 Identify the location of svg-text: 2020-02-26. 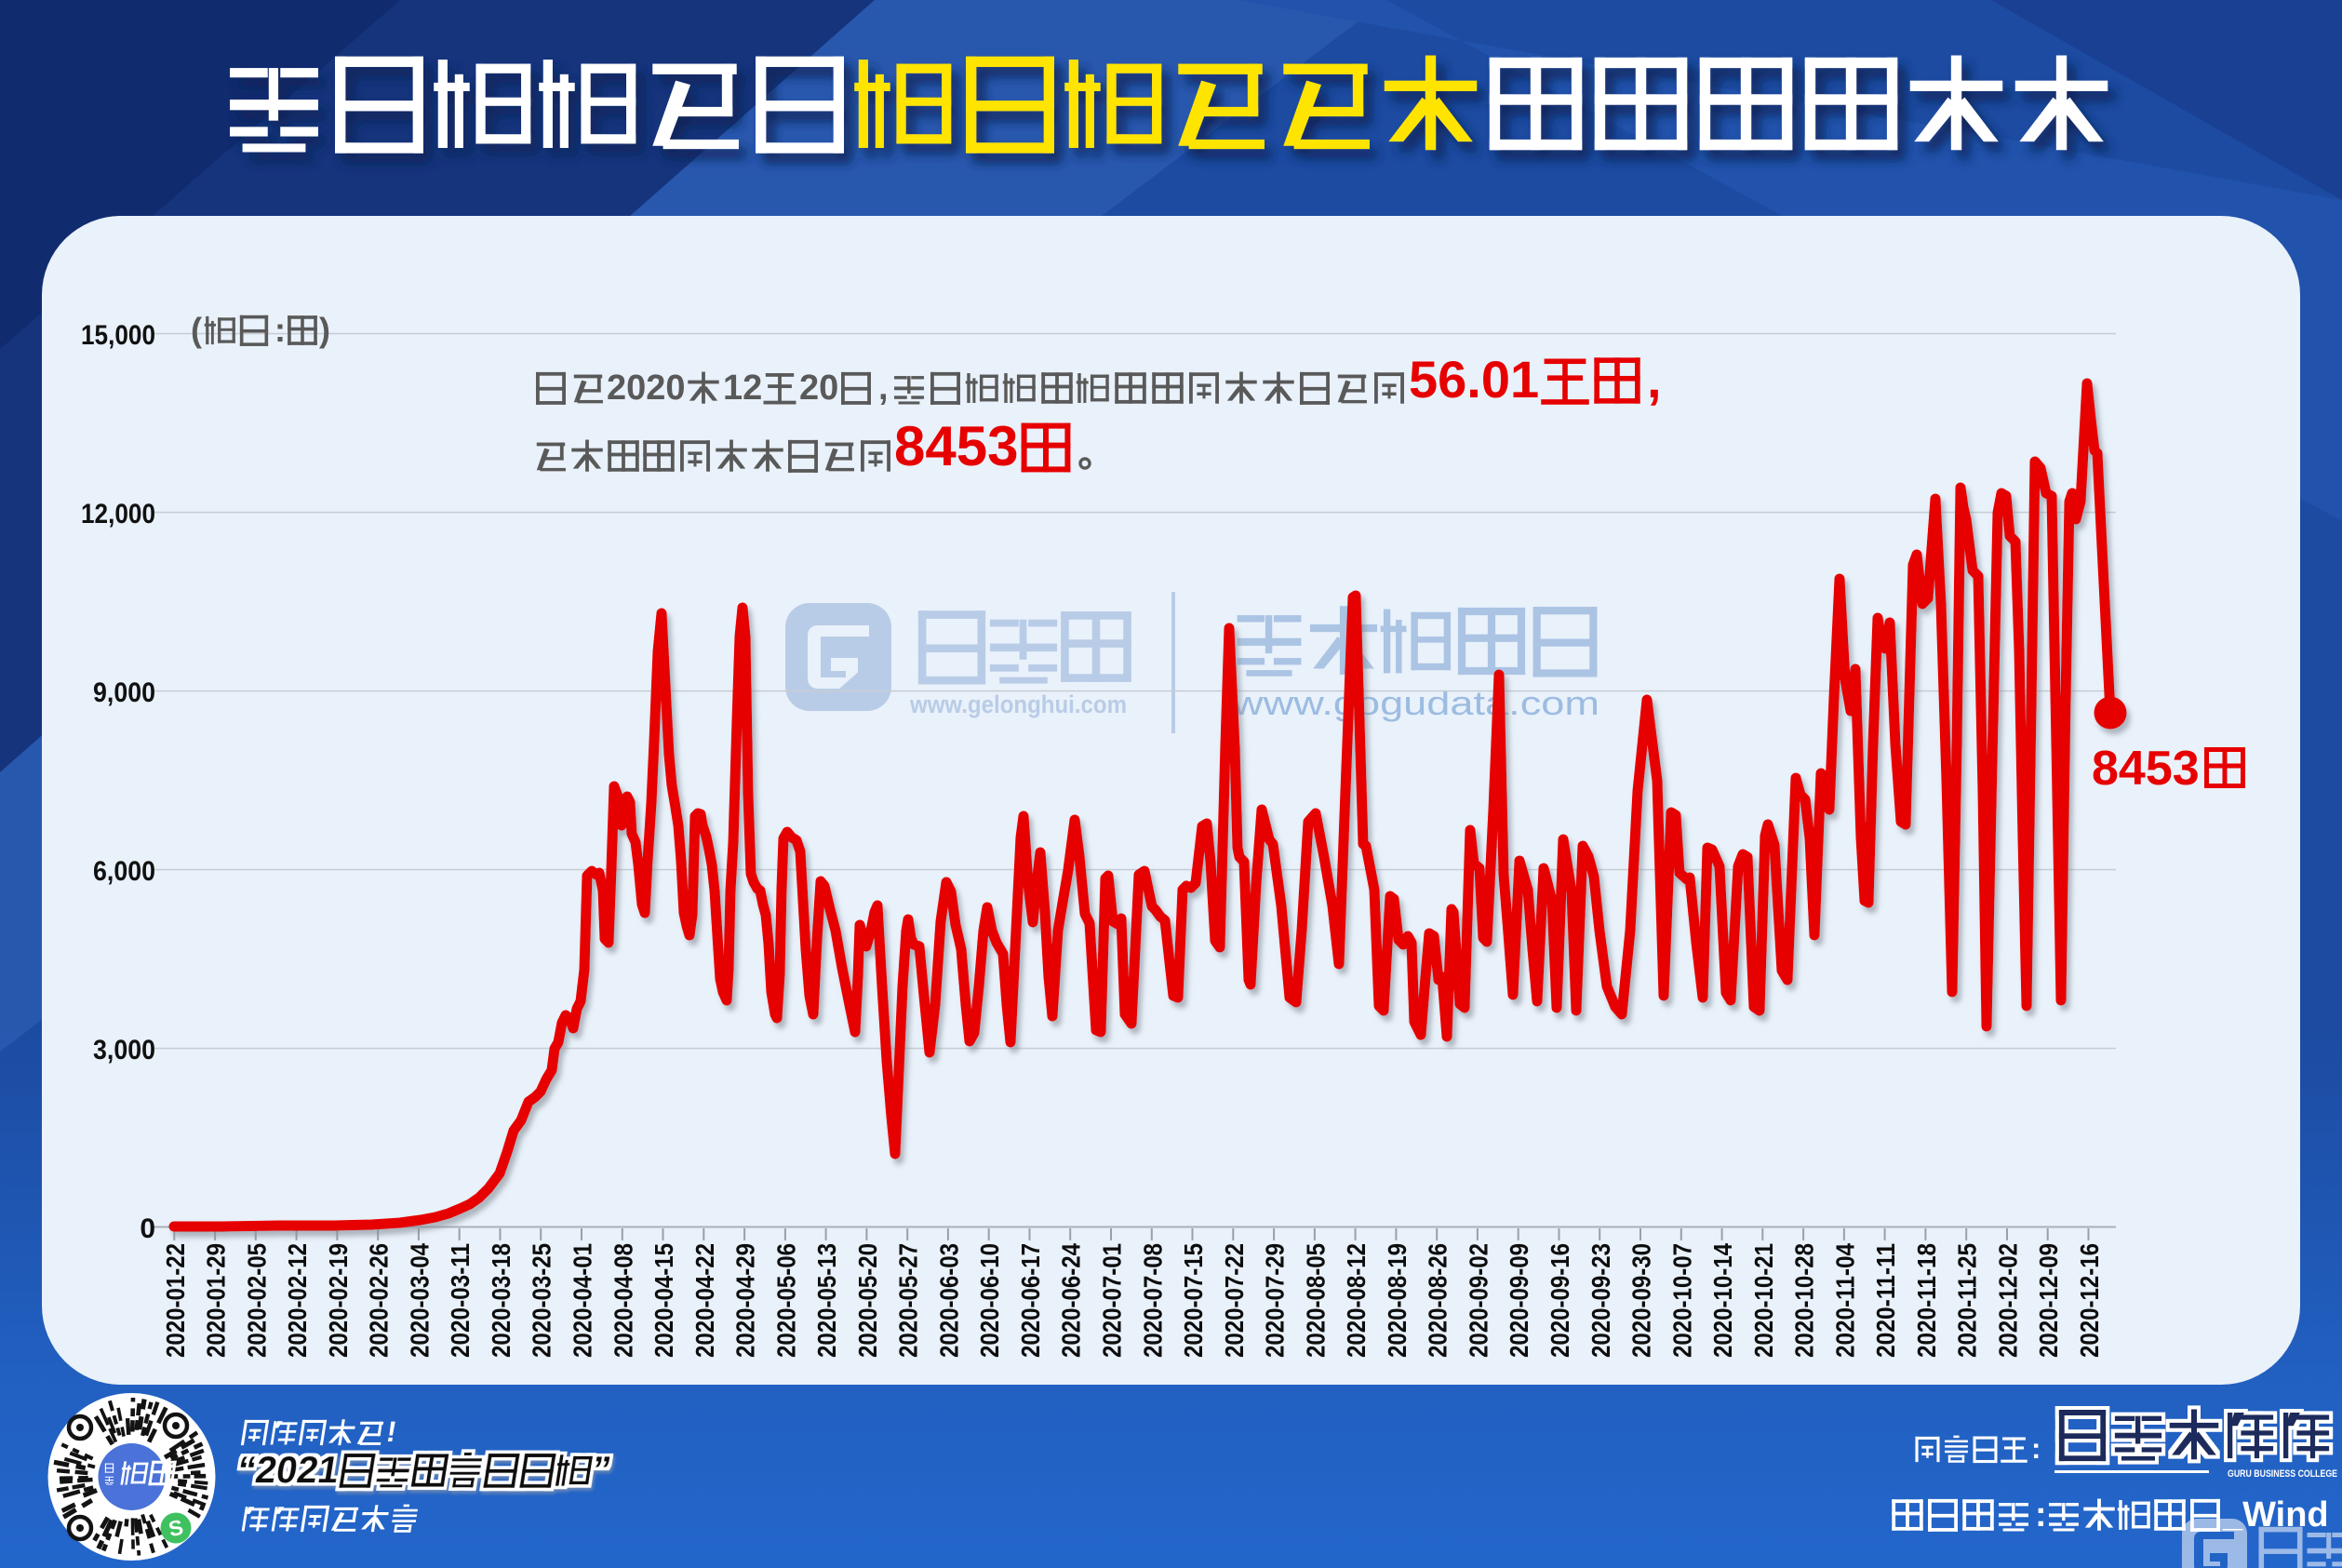
(379, 1300).